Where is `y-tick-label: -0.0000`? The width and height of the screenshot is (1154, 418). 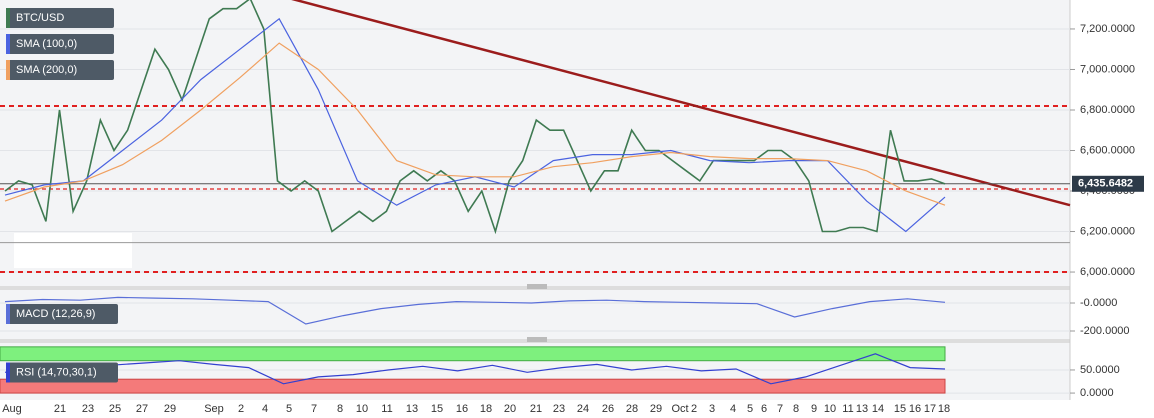
y-tick-label: -0.0000 is located at coordinates (1098, 303).